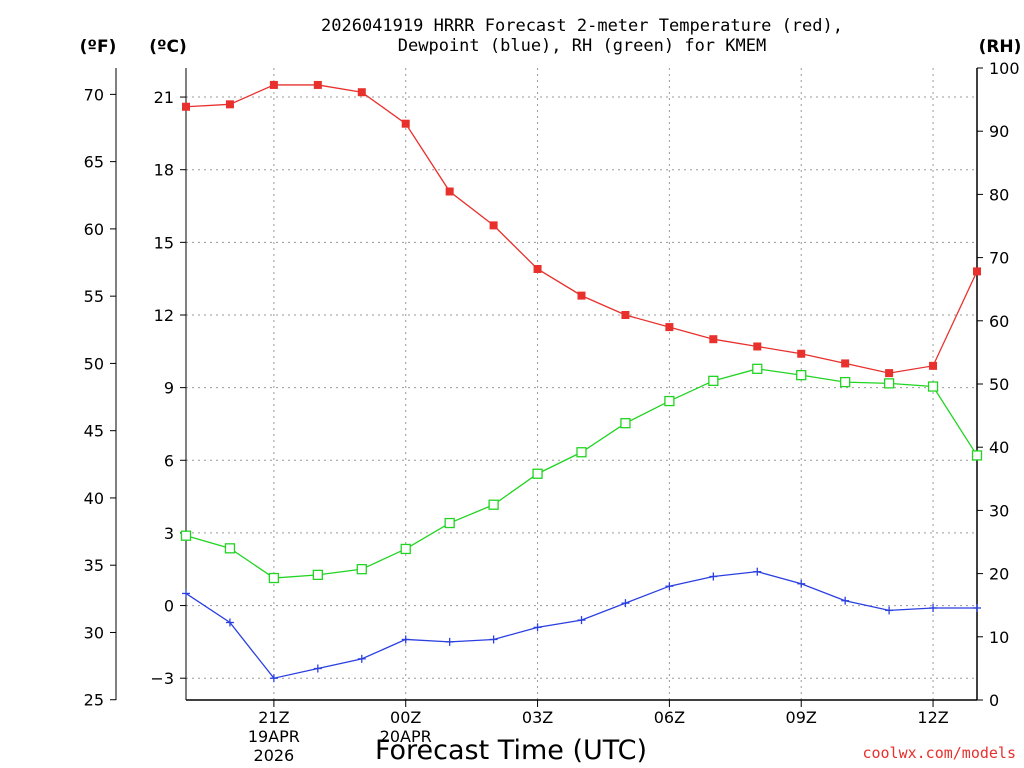 This screenshot has height=768, width=1024. I want to click on celsius-tick-label: 12, so click(164, 315).